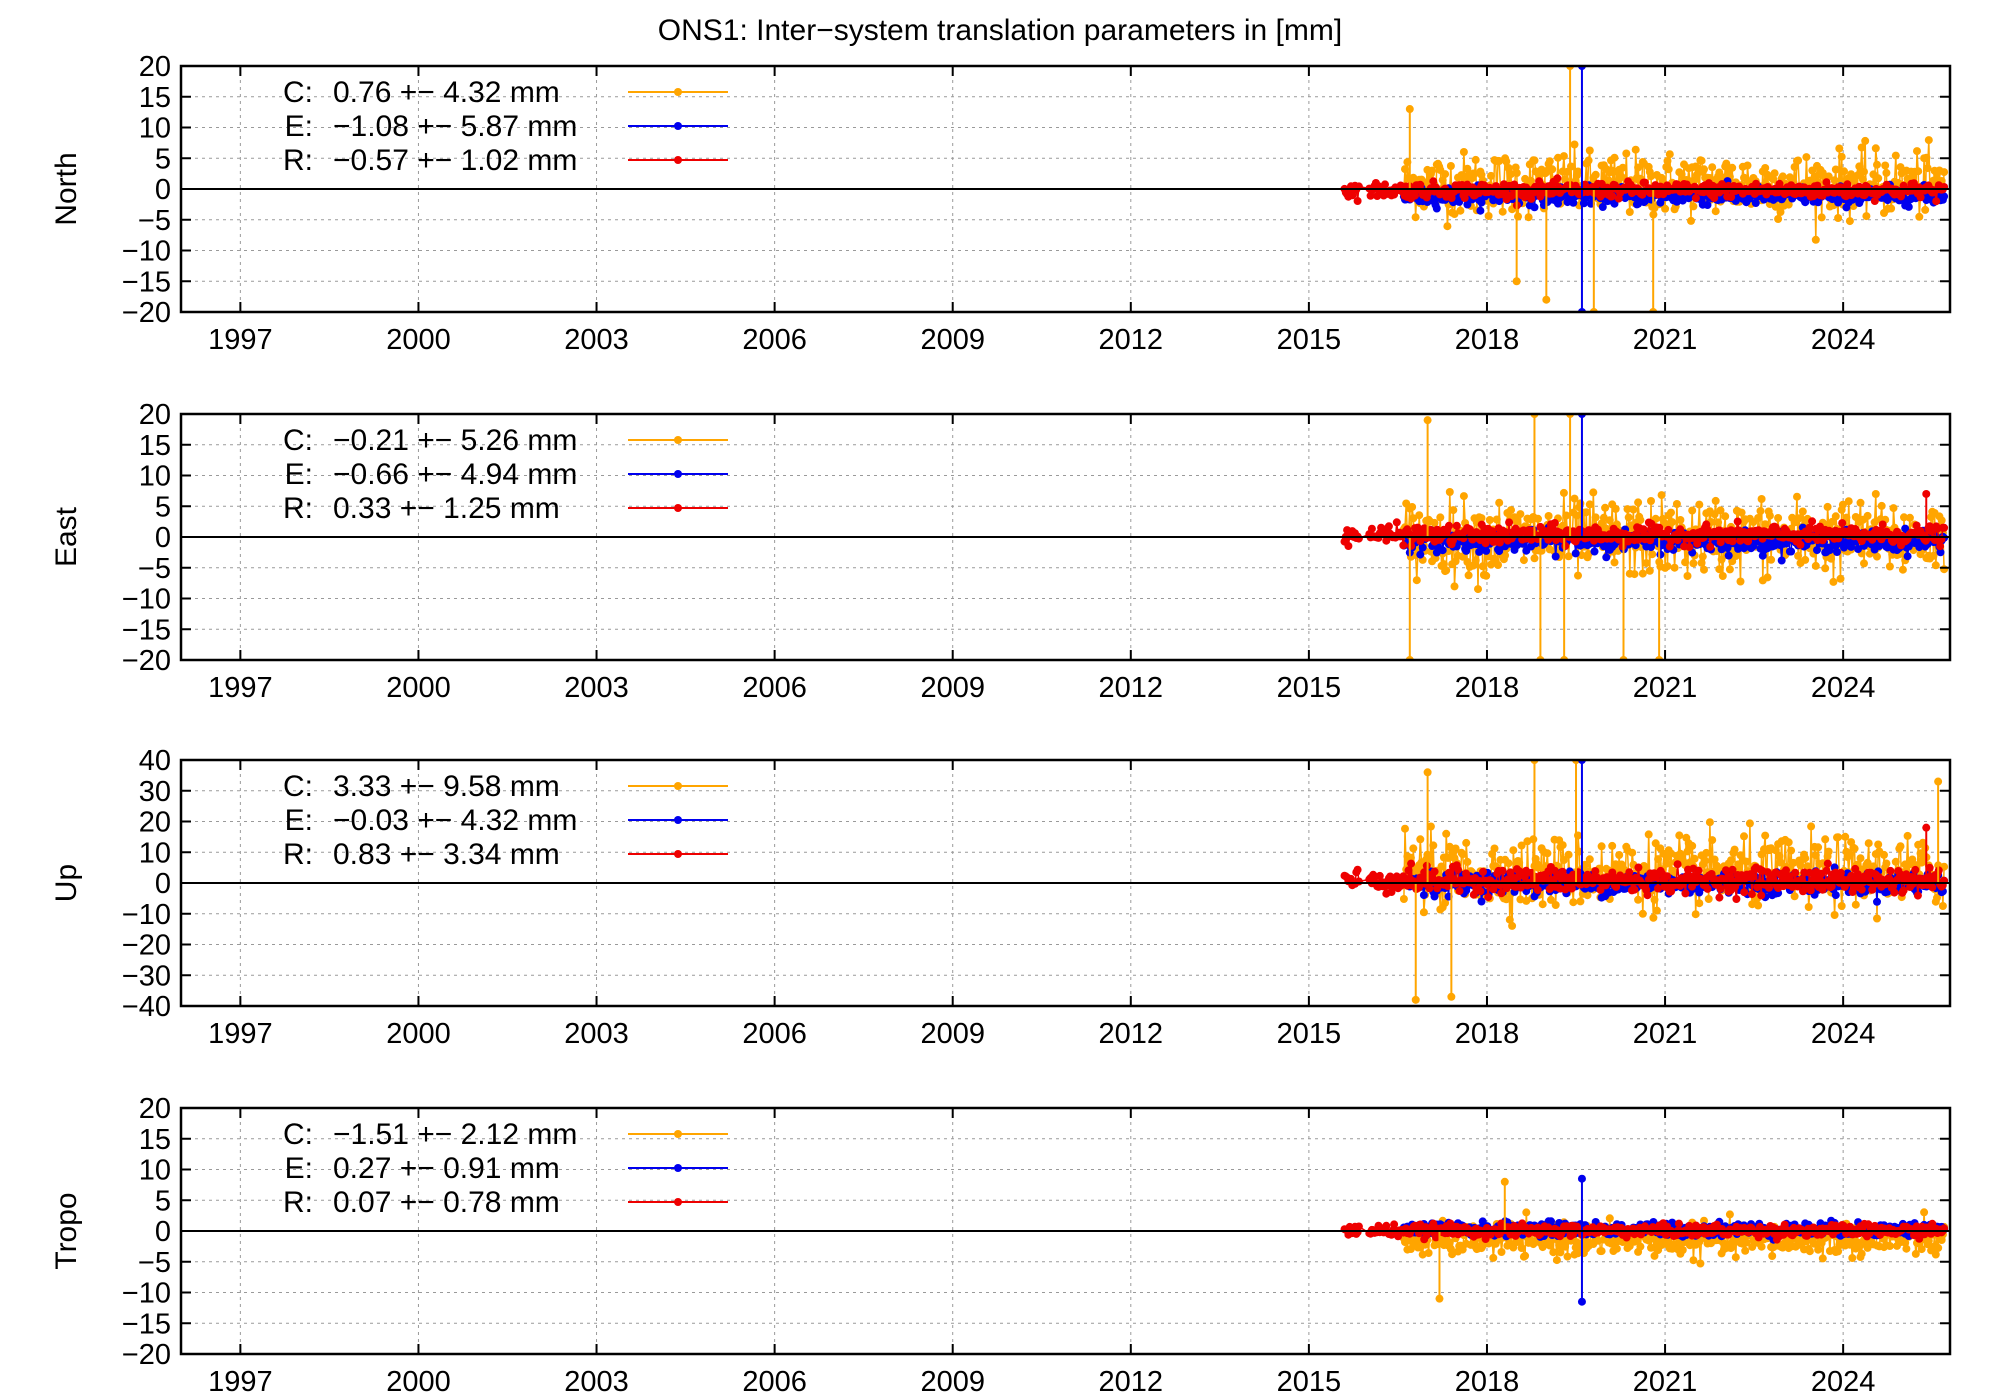  What do you see at coordinates (678, 820) in the screenshot?
I see `legend-swatch-point-E` at bounding box center [678, 820].